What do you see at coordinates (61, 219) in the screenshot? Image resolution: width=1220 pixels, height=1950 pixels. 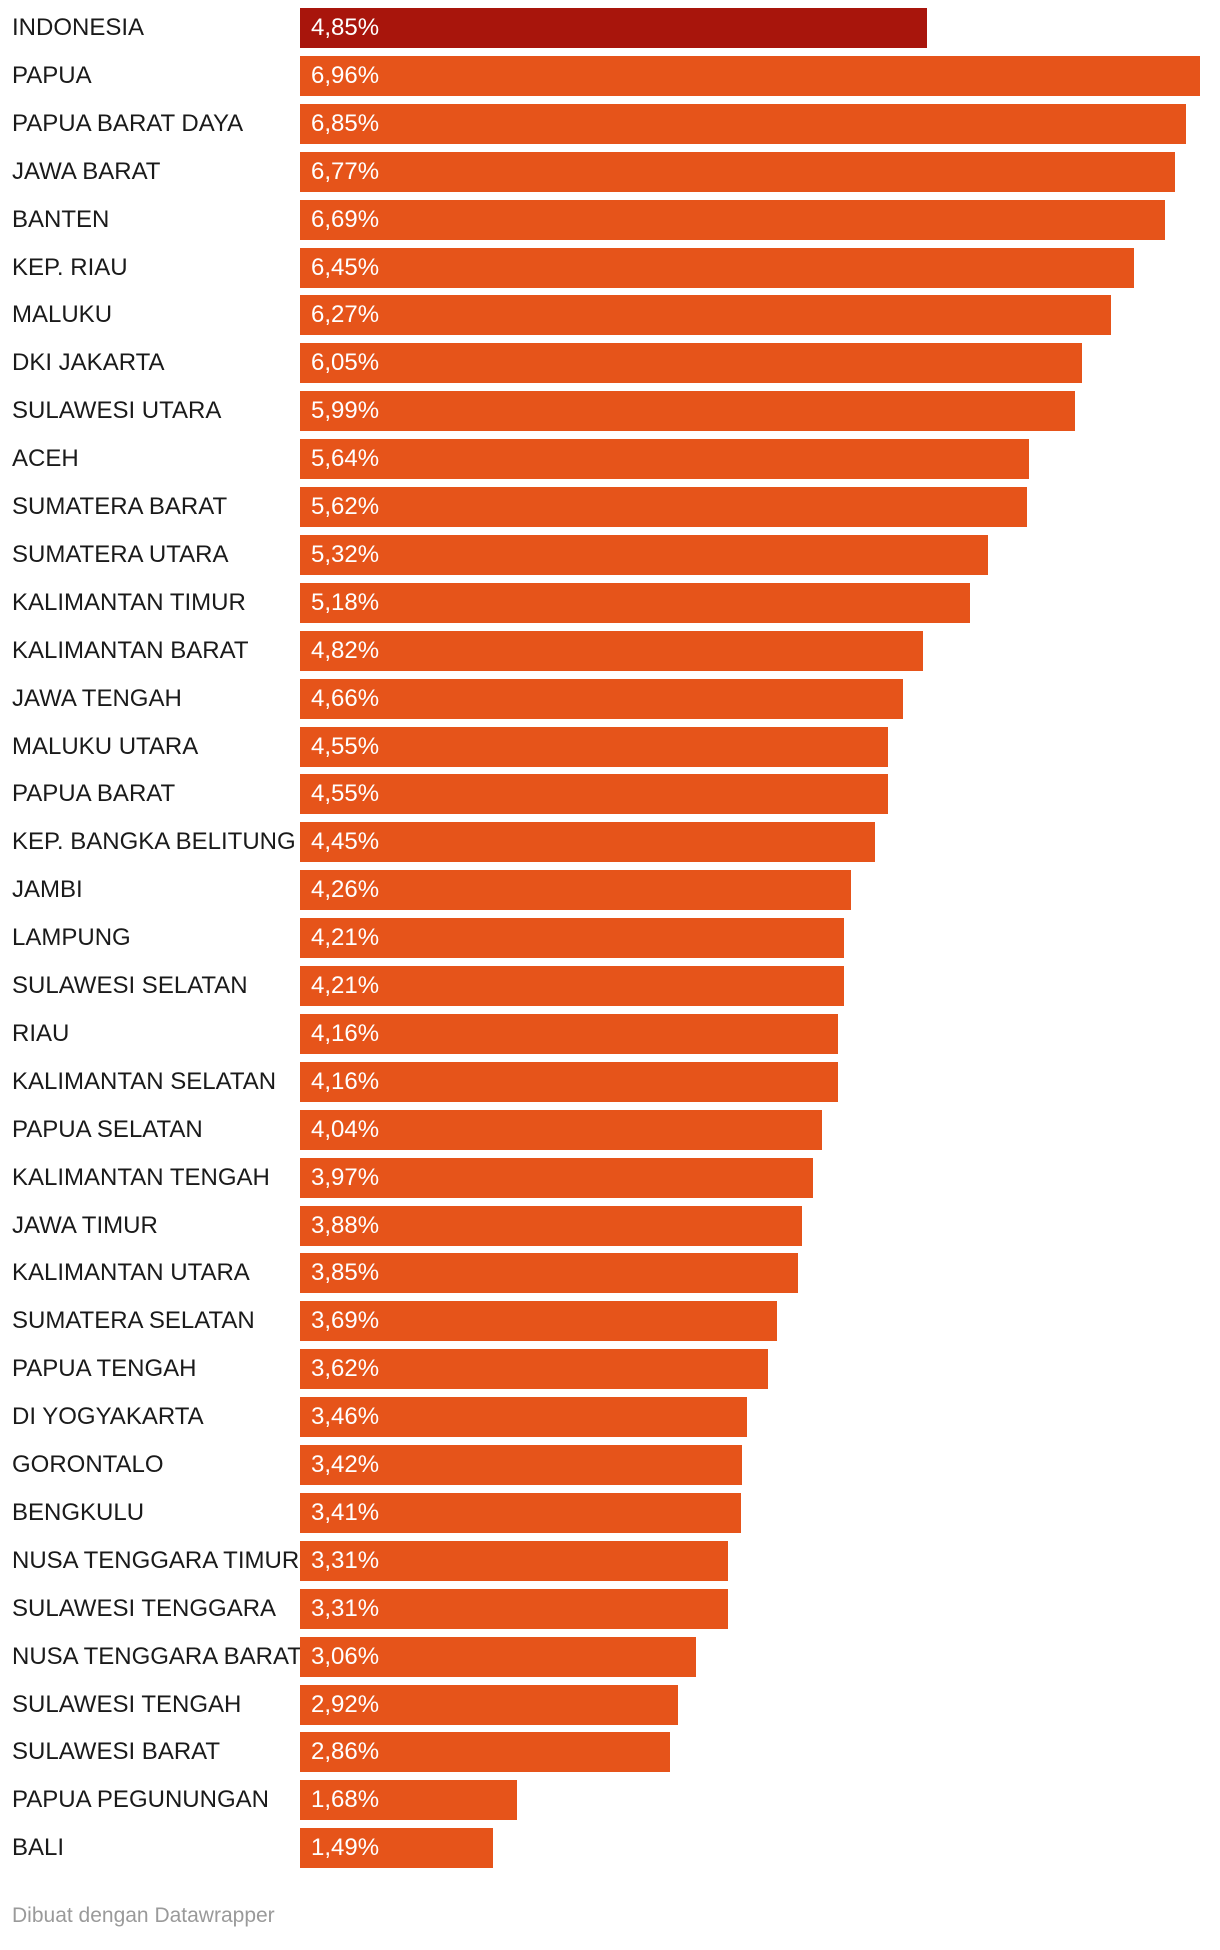 I see `category-label: BANTEN` at bounding box center [61, 219].